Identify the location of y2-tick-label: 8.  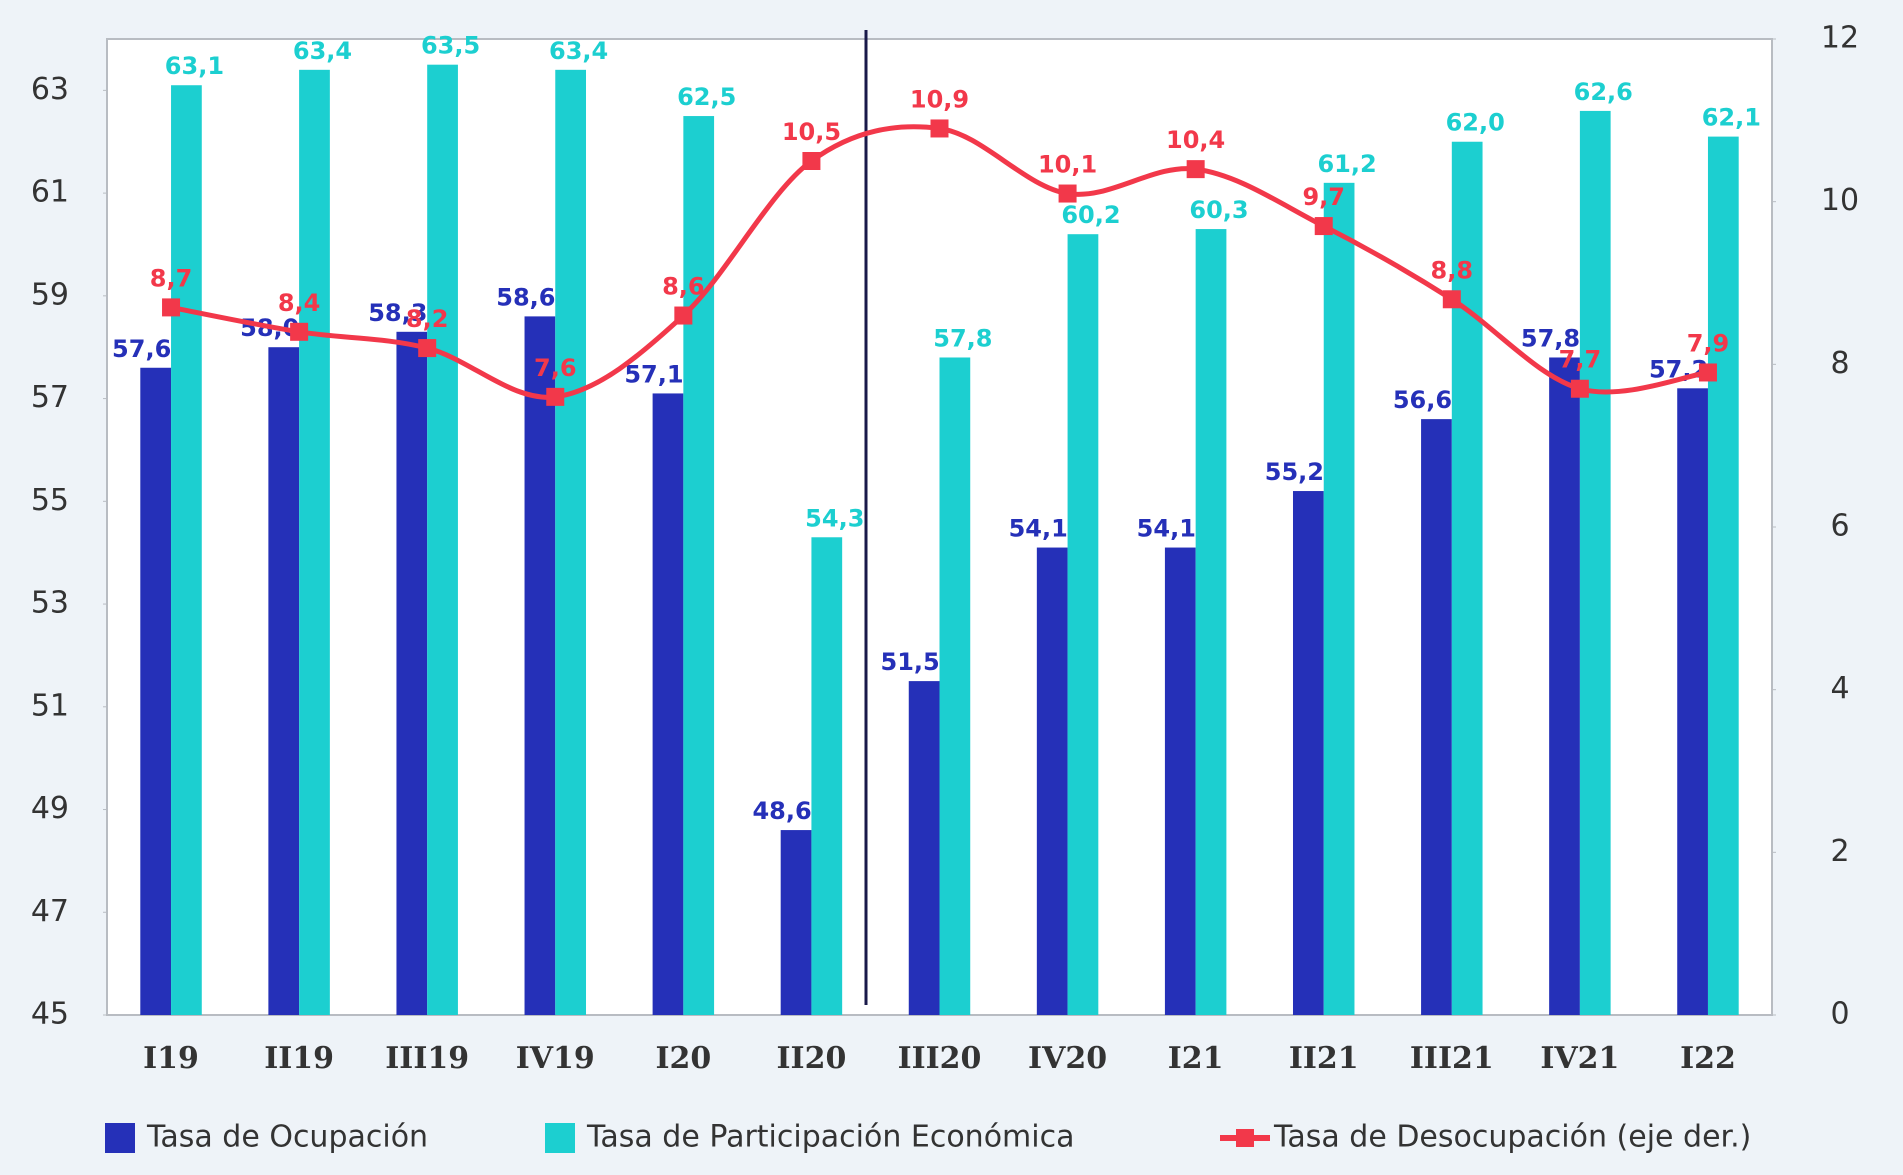
(1839, 363).